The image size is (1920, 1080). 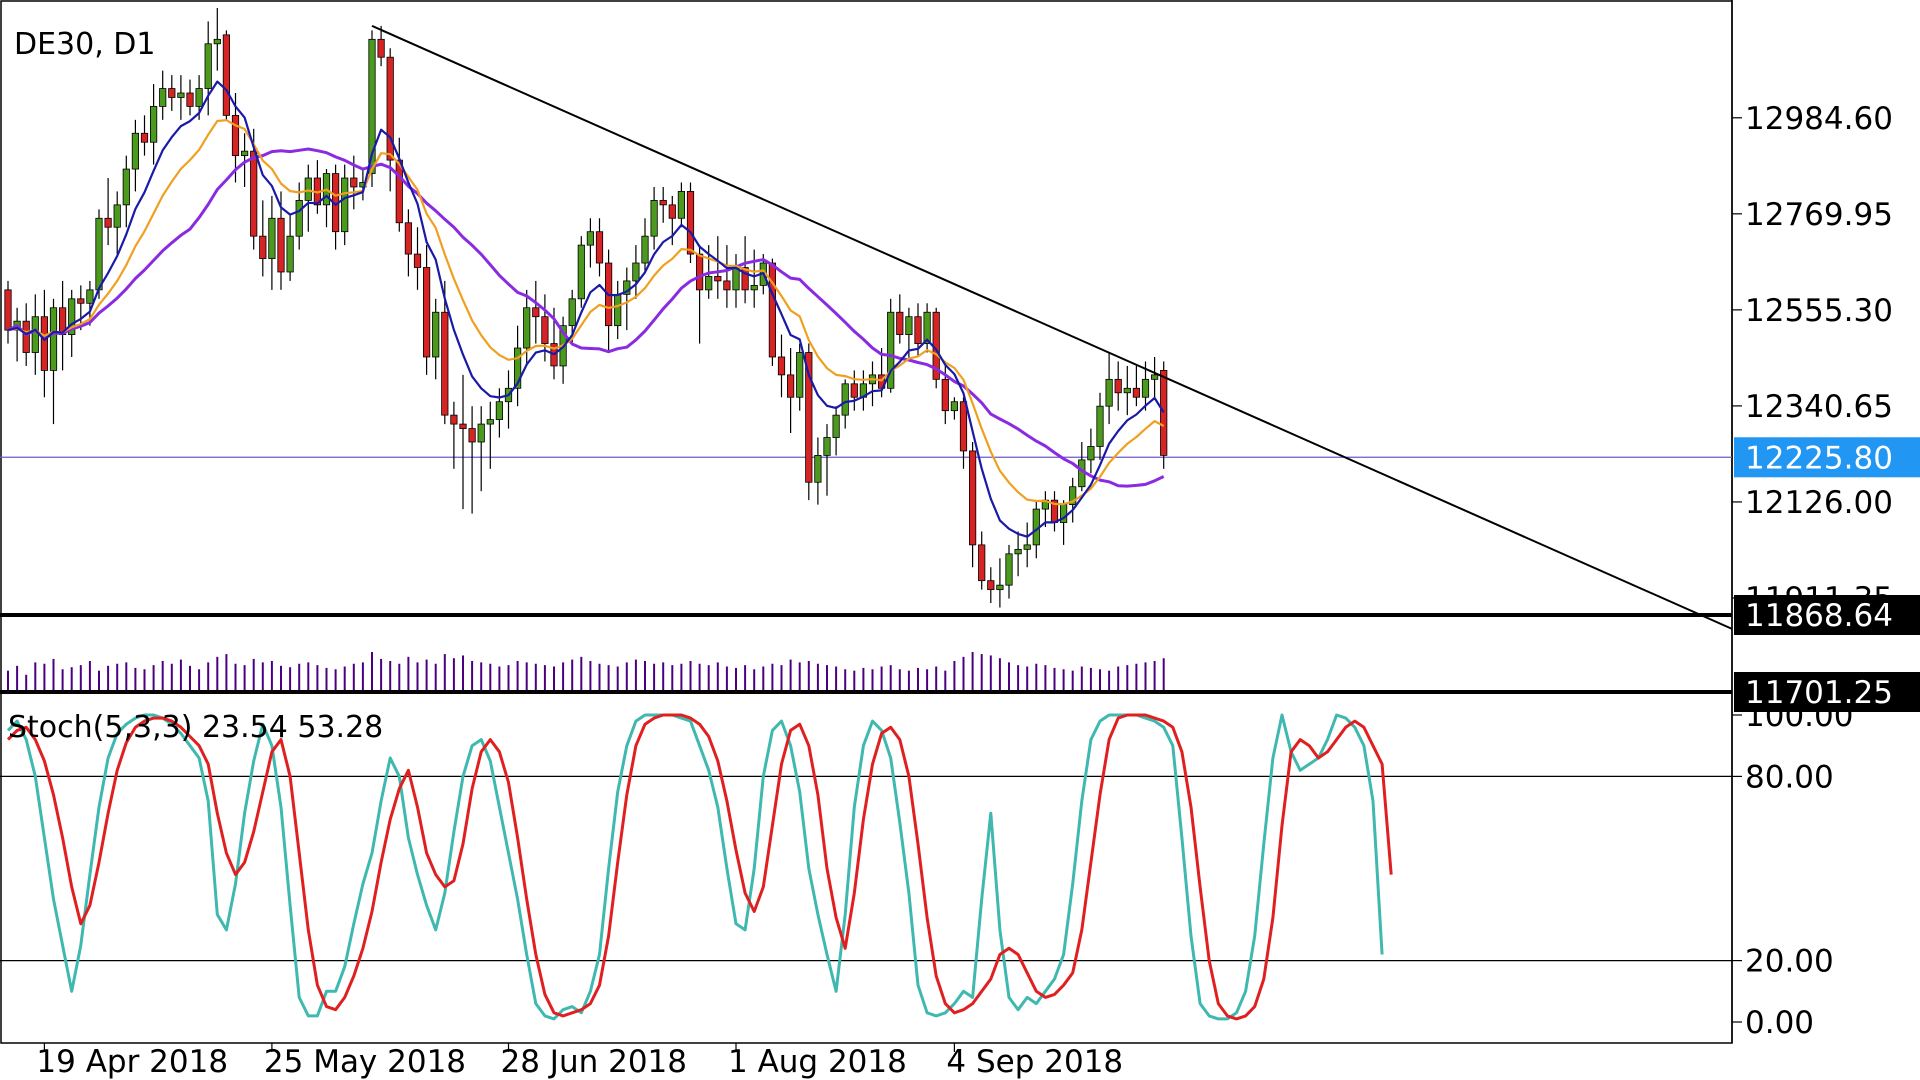 What do you see at coordinates (817, 1062) in the screenshot?
I see `date-tick-label: 1 Aug 2018` at bounding box center [817, 1062].